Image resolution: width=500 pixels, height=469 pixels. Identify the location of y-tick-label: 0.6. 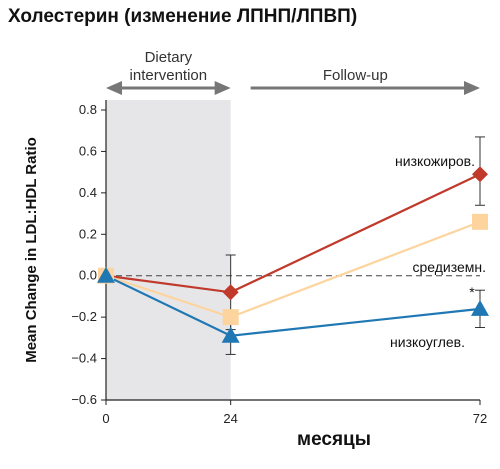
(88, 150).